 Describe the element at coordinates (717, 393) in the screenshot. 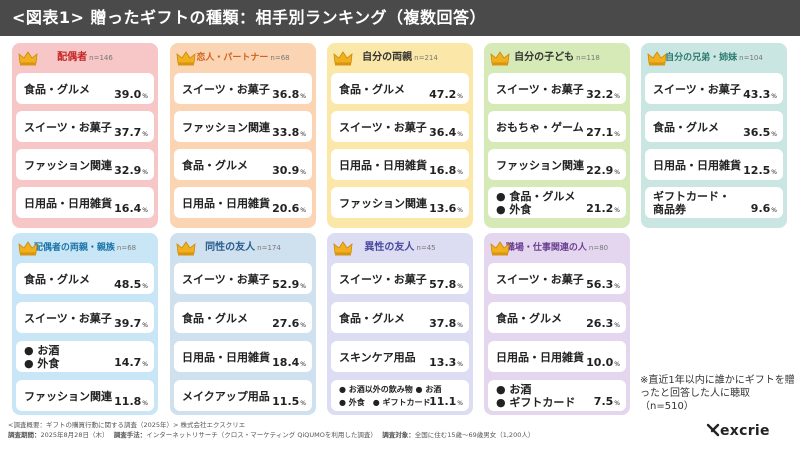

I see `sample-note: ※直近1年以内に誰かにギフトを贈ったと回答した人に聴取（n=510）` at that location.